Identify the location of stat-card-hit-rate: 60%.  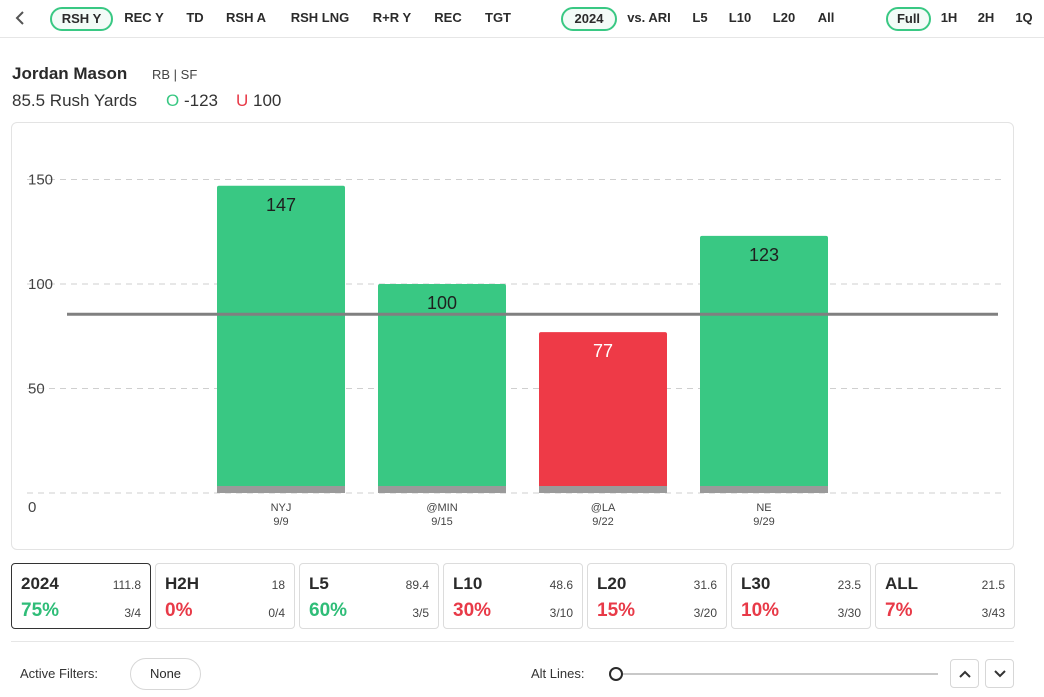
(328, 610).